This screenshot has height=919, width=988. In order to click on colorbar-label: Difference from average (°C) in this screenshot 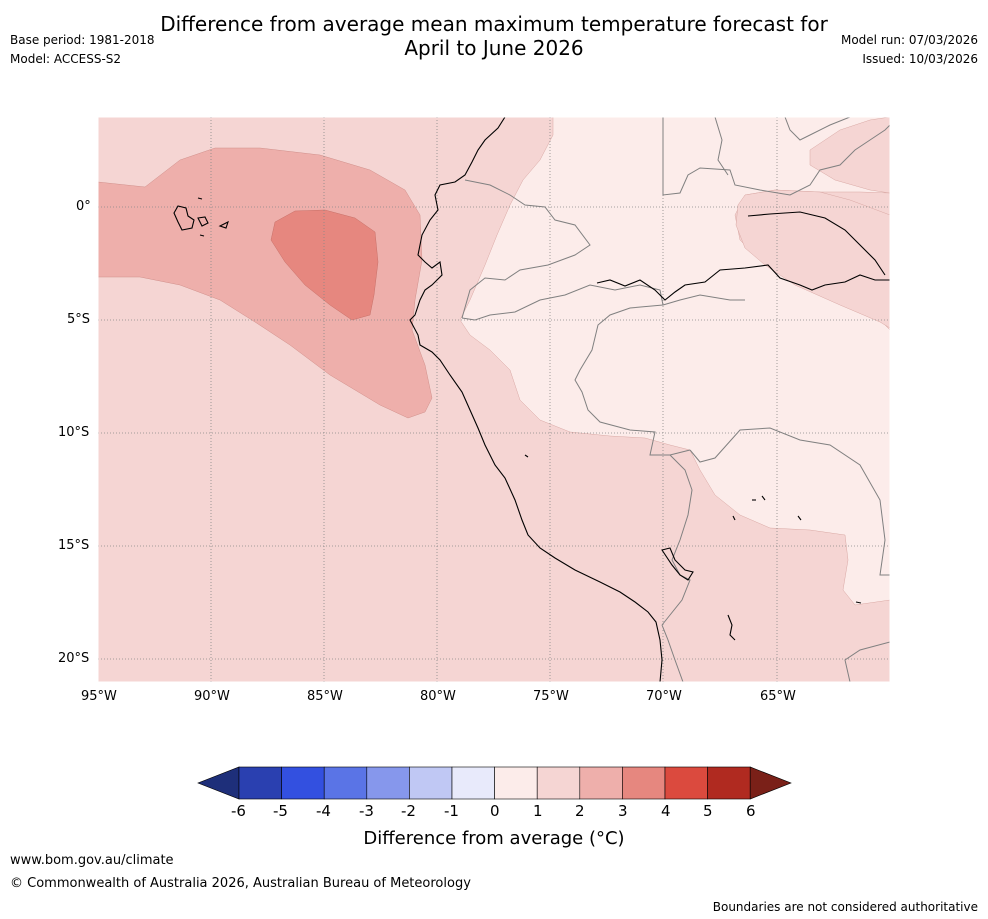, I will do `click(494, 838)`.